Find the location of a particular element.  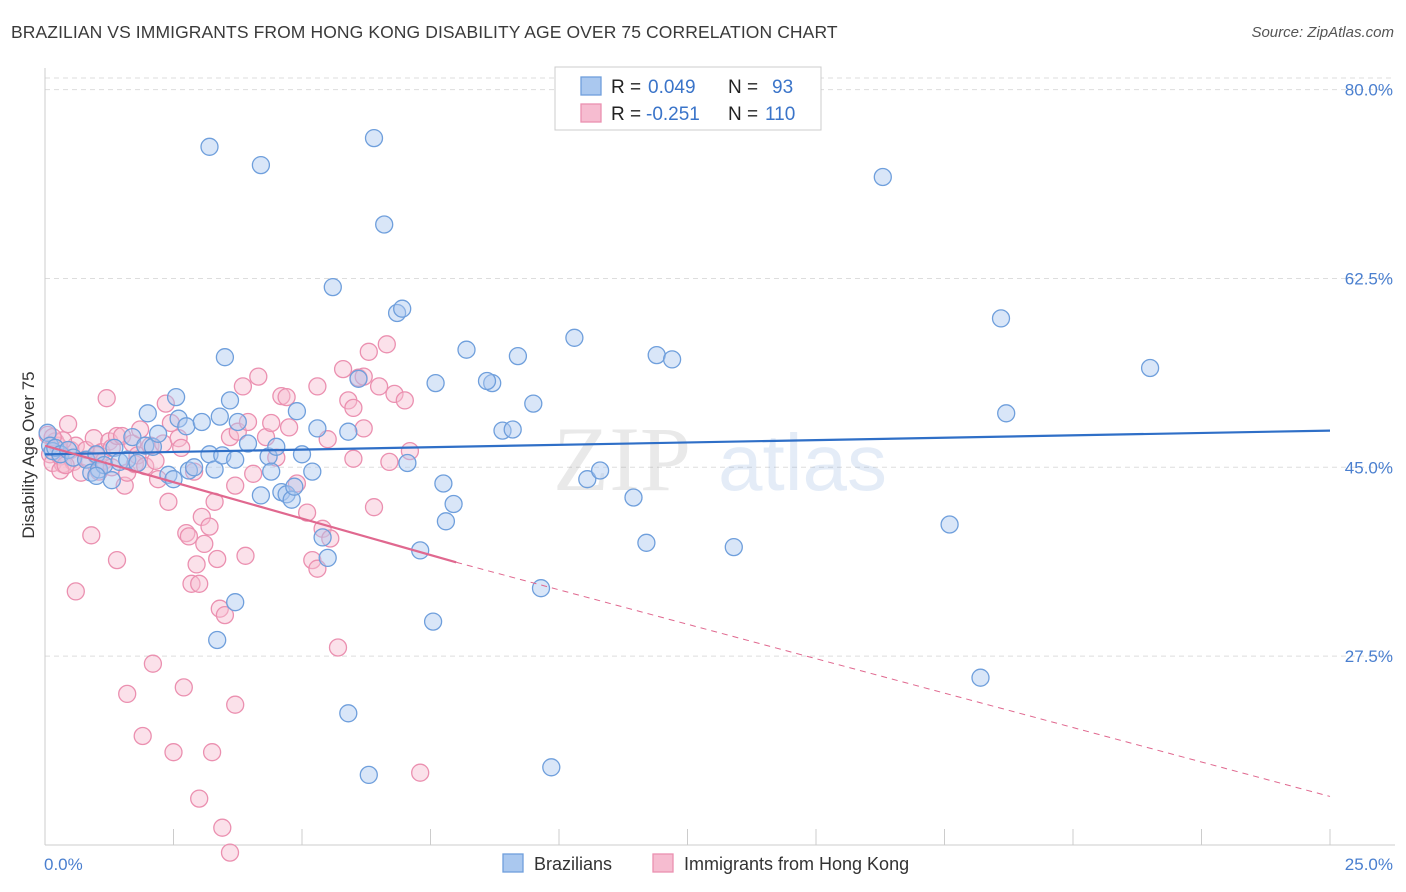

legend-n-label-1: N = is located at coordinates (743, 87).